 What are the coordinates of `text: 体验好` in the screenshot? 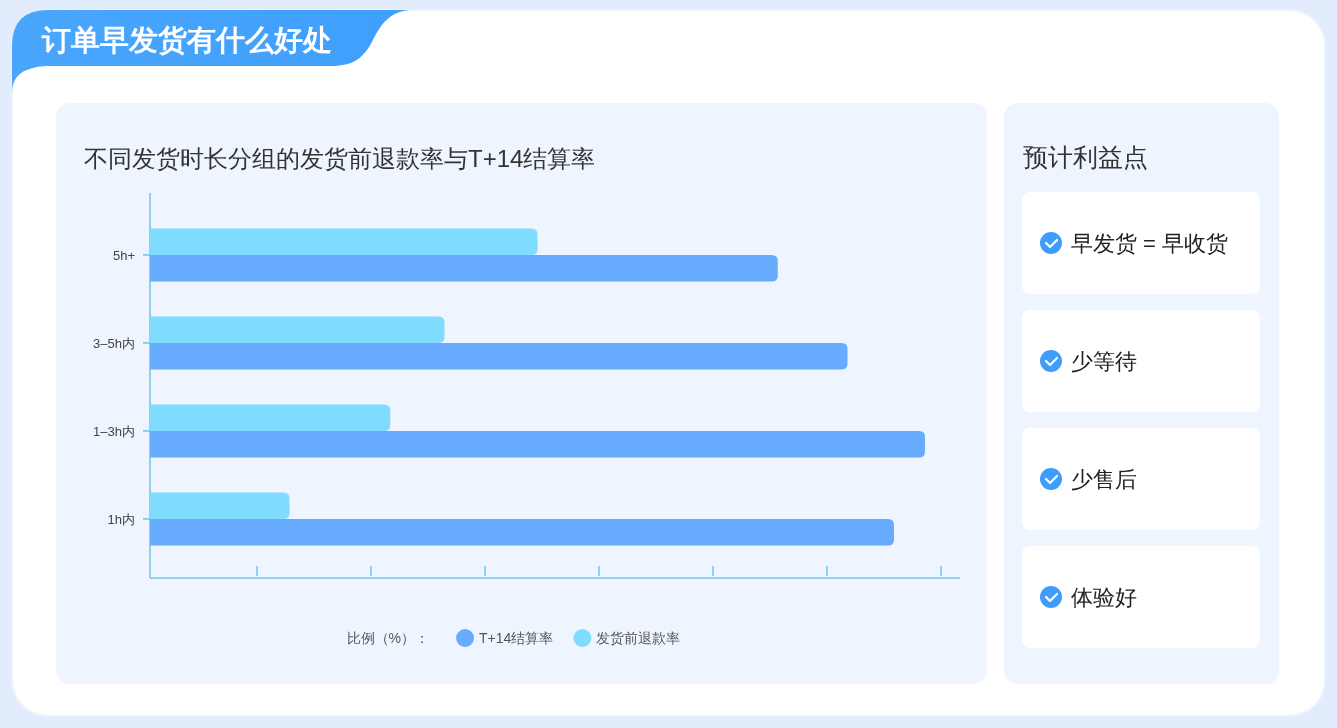 It's located at (1104, 597).